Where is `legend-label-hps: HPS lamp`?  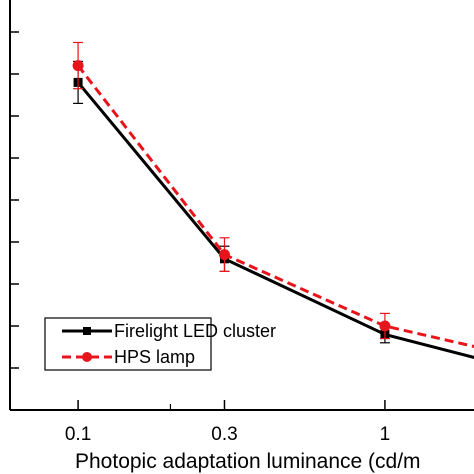
legend-label-hps: HPS lamp is located at coordinates (154, 357).